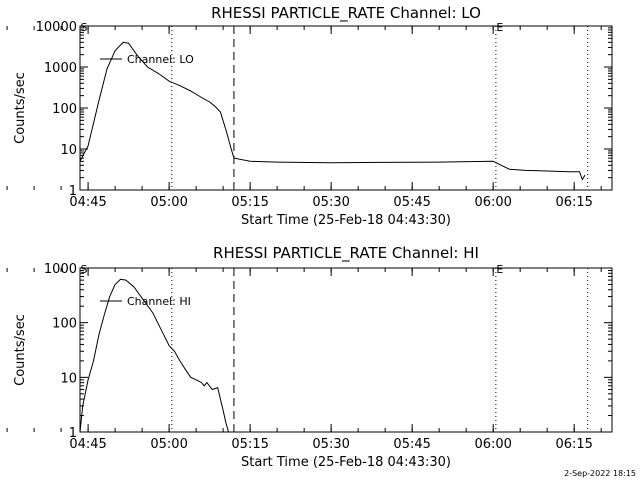  What do you see at coordinates (346, 253) in the screenshot?
I see `panel-2-title: RHESSI PARTICLE_RATE Channel: HI` at bounding box center [346, 253].